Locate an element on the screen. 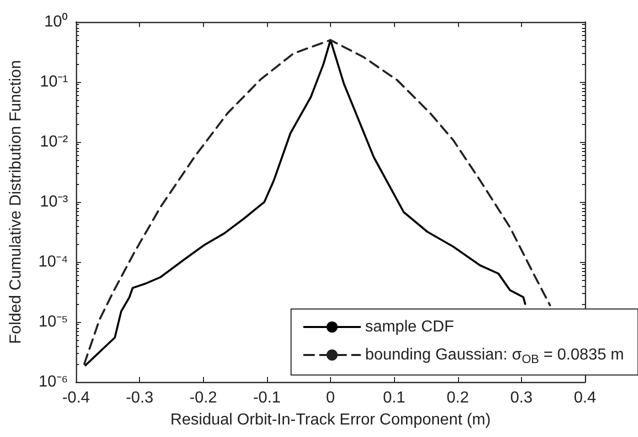  x-tick-label: -0.2 is located at coordinates (203, 398).